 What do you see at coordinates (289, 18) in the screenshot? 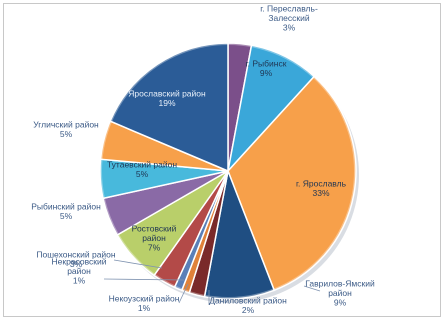
I see `slice-label-0: г. Переславль-Залесский 3%` at bounding box center [289, 18].